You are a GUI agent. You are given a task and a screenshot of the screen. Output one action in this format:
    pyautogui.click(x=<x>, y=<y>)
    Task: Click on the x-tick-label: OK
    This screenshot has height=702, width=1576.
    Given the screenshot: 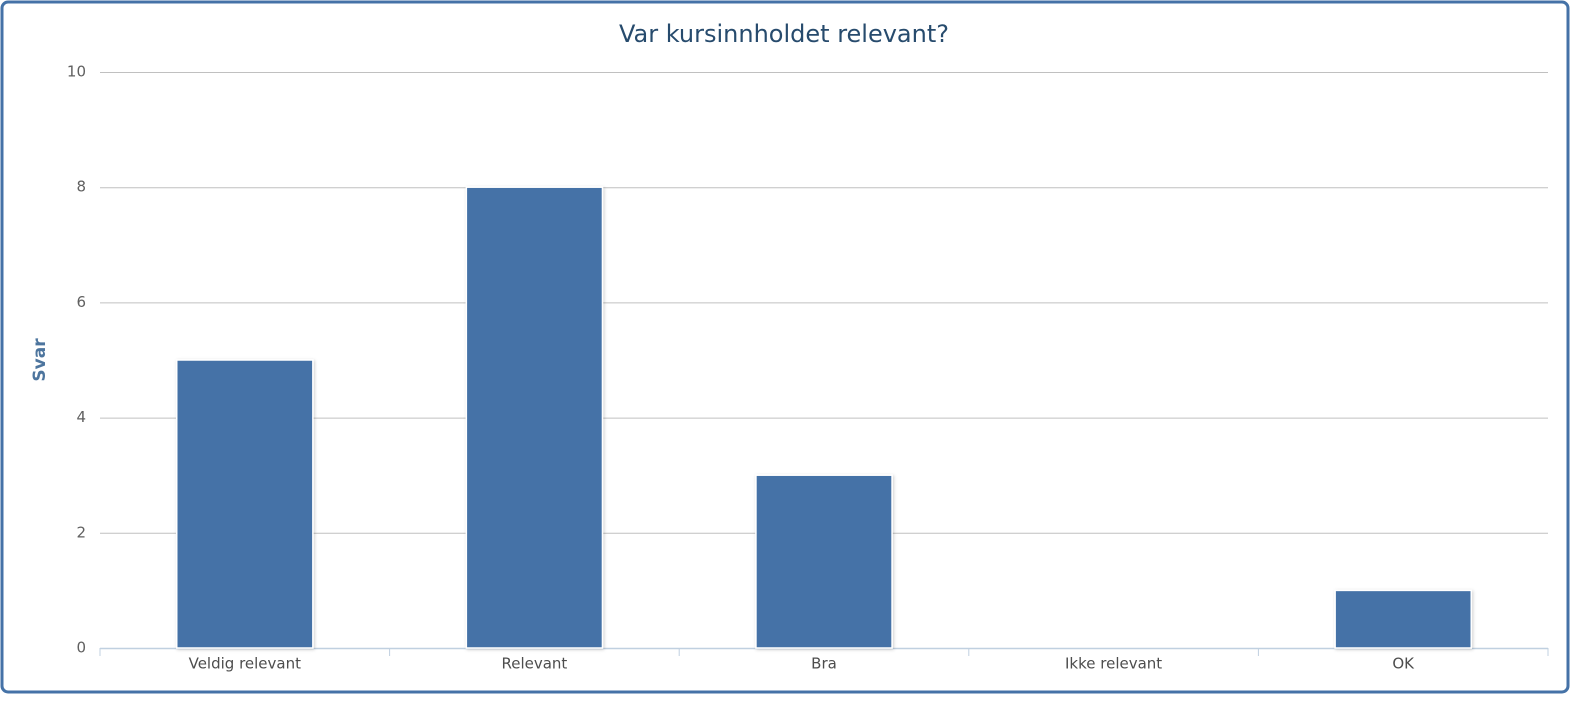 What is the action you would take?
    pyautogui.click(x=1403, y=664)
    